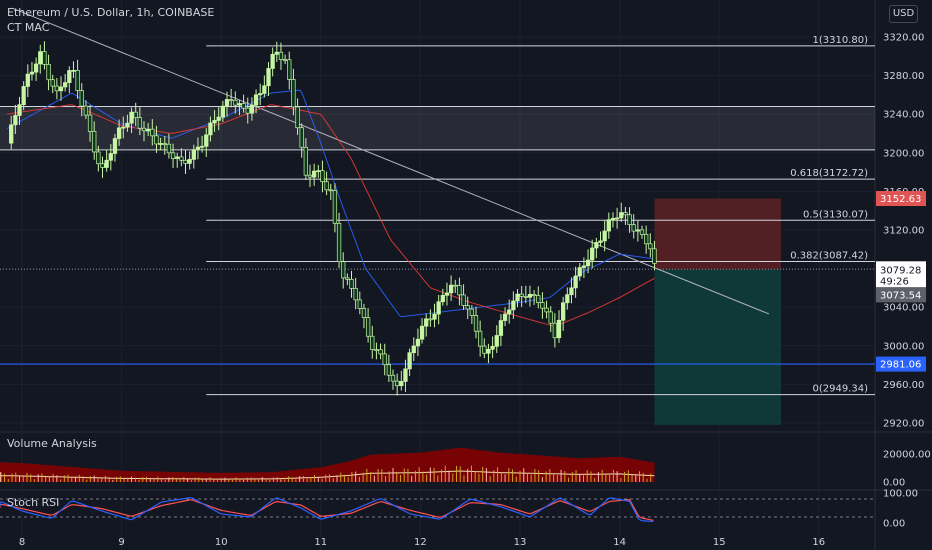  Describe the element at coordinates (894, 483) in the screenshot. I see `volume-axis-label: 0.00` at that location.